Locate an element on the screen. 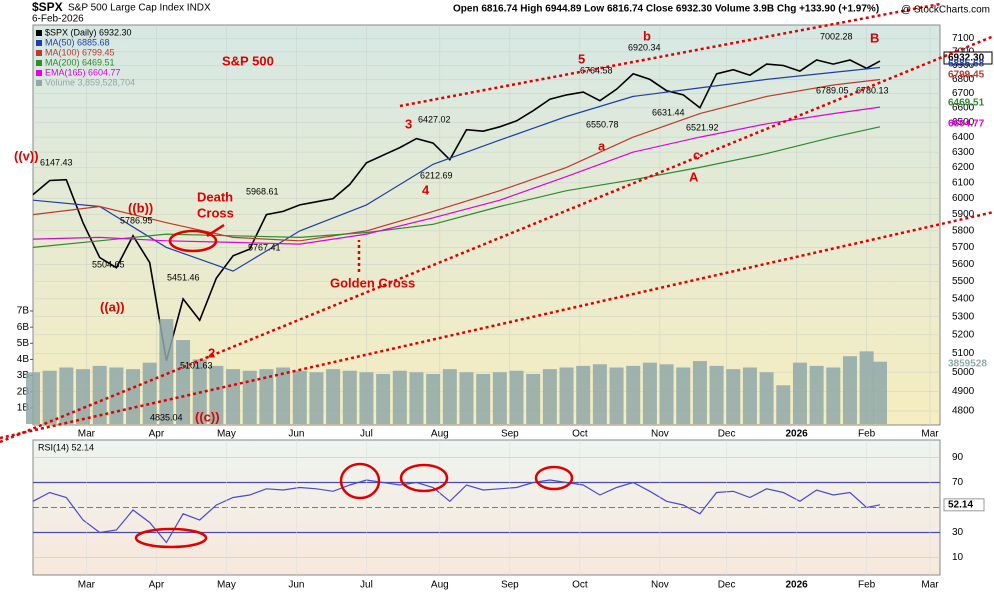 The height and width of the screenshot is (594, 994). annotation: ((c)) is located at coordinates (207, 416).